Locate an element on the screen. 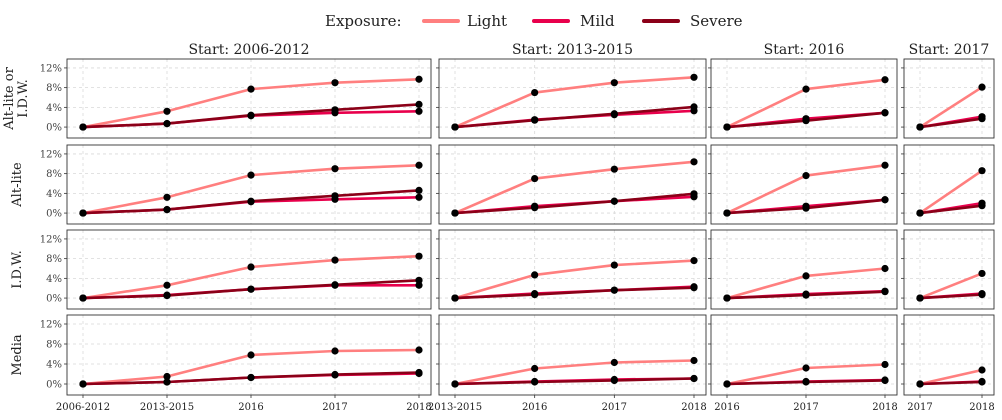 The width and height of the screenshot is (1002, 420). panel-r3-c3: 2017 2018 is located at coordinates (948, 363).